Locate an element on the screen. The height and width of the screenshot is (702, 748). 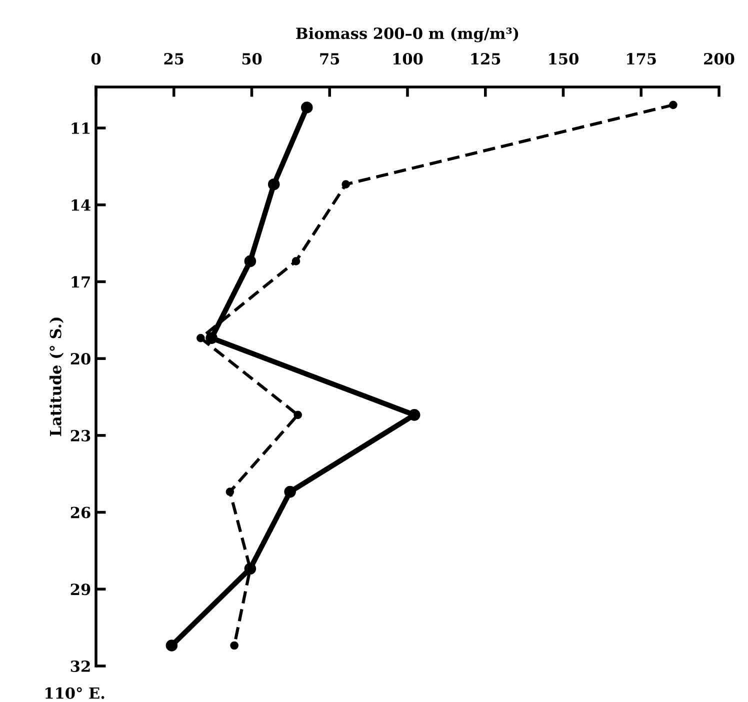
y-tick-label: 11 is located at coordinates (81, 128).